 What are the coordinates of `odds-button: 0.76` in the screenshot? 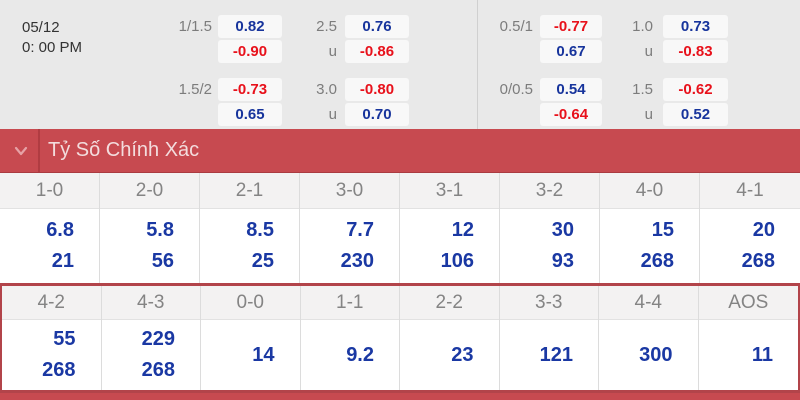 It's located at (377, 26).